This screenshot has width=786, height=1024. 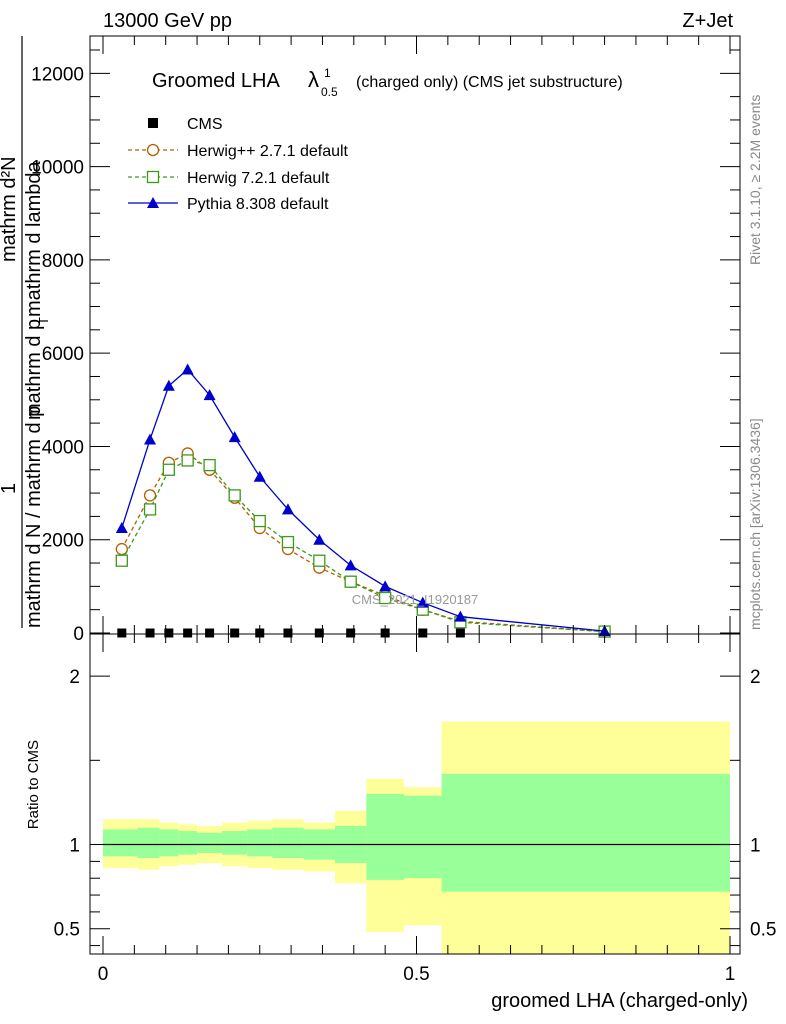 I want to click on legend-entry-cms: CMS, so click(x=185, y=124).